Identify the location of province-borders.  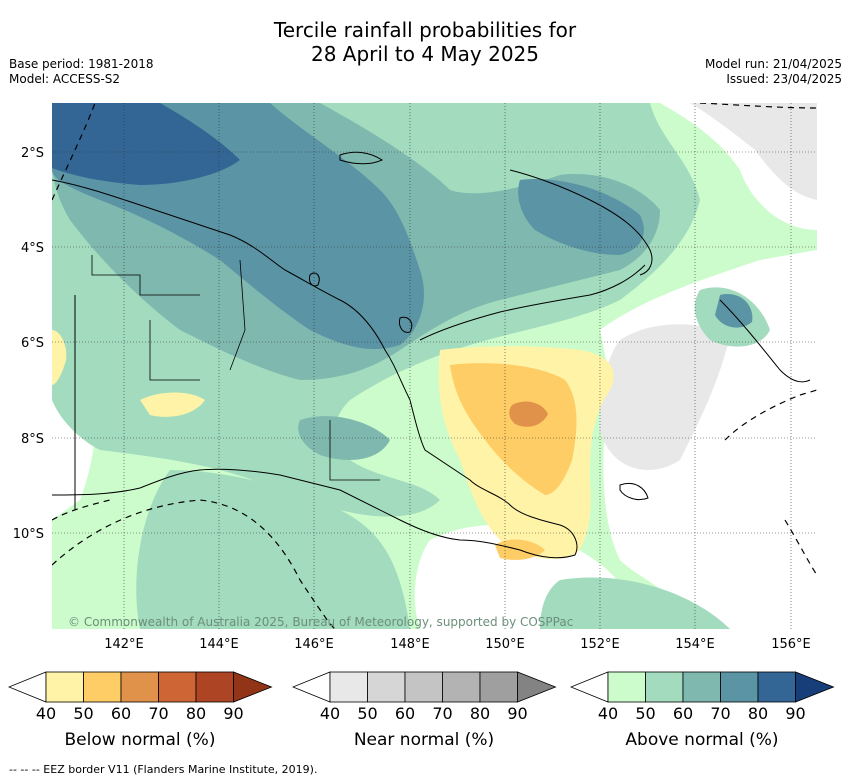
(235, 368).